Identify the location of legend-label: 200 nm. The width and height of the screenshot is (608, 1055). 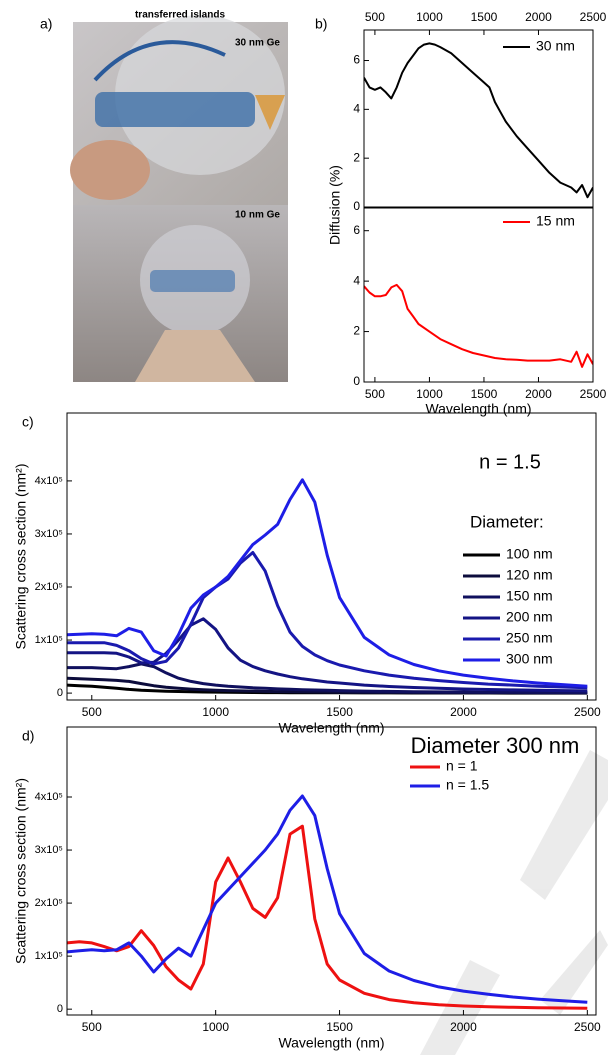
(529, 617).